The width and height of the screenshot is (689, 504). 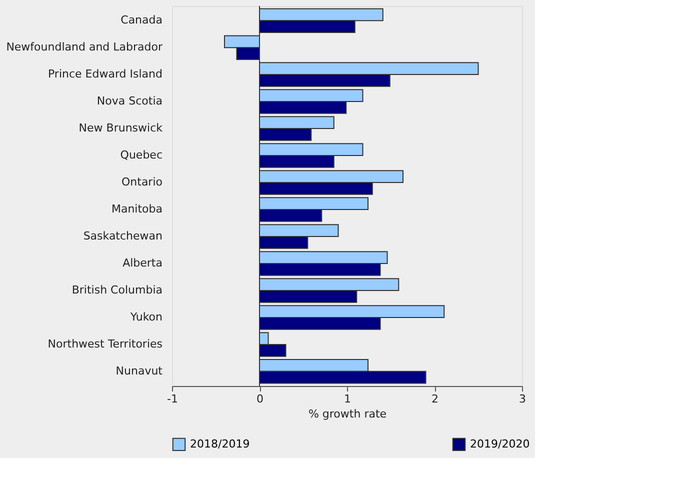 What do you see at coordinates (105, 74) in the screenshot?
I see `y-tick-label: Prince Edward Island` at bounding box center [105, 74].